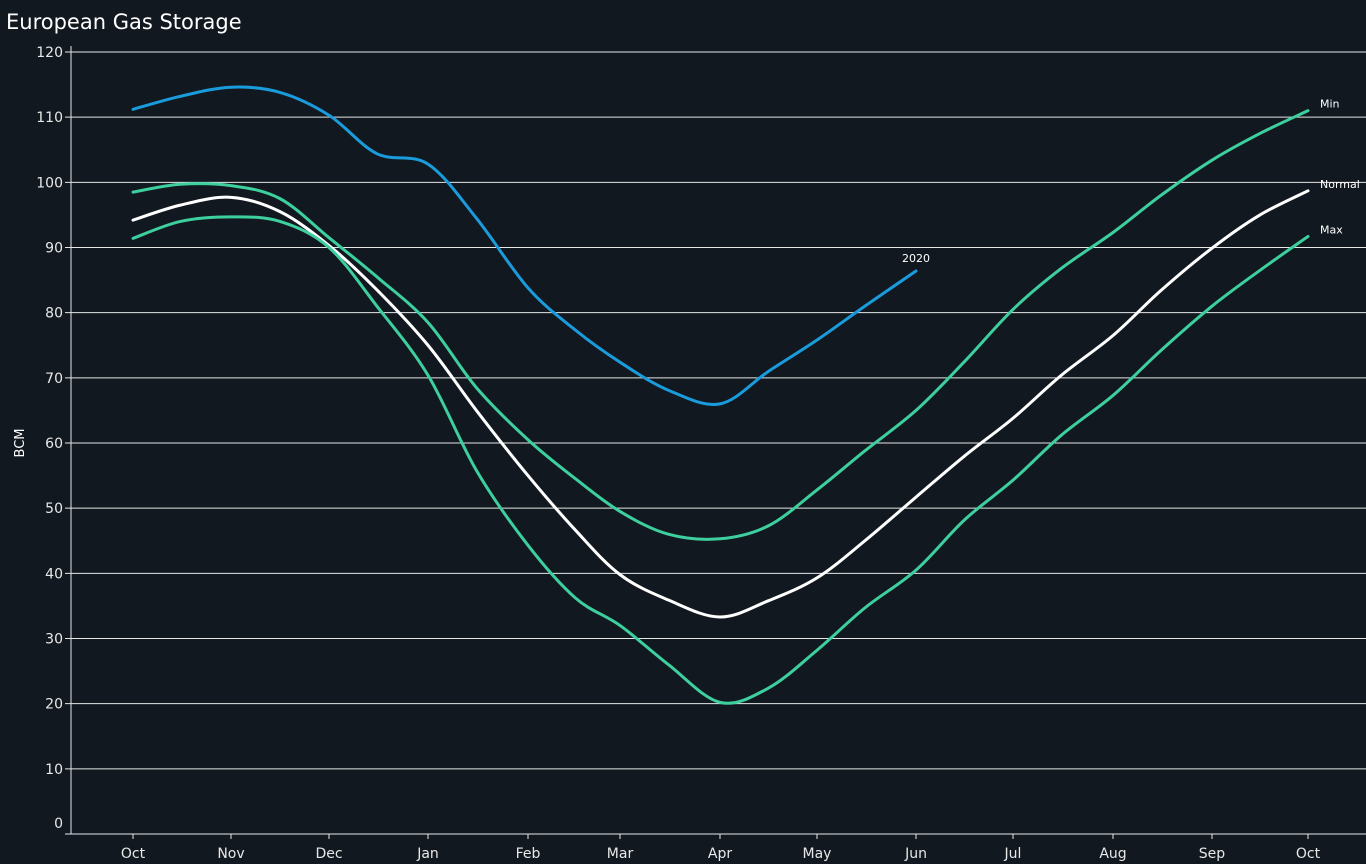 The width and height of the screenshot is (1366, 864). Describe the element at coordinates (1330, 104) in the screenshot. I see `series-label-min: Min` at that location.